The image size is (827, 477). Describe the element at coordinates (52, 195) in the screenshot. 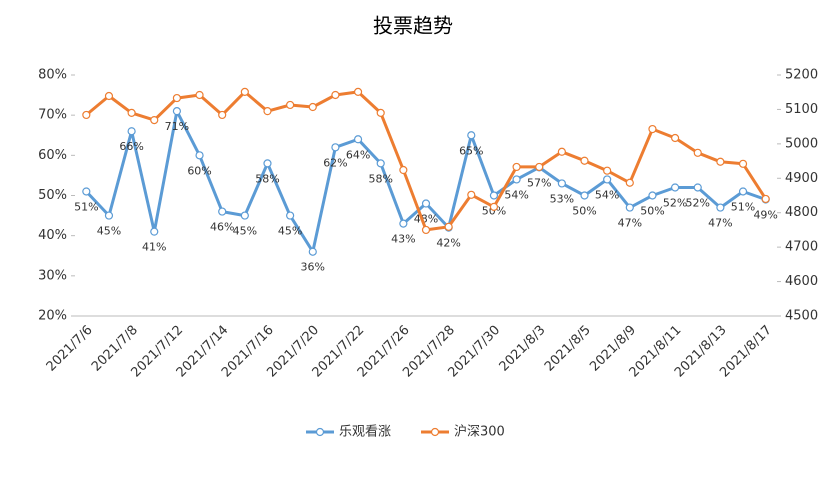

I see `y-tick-label: 50%` at that location.